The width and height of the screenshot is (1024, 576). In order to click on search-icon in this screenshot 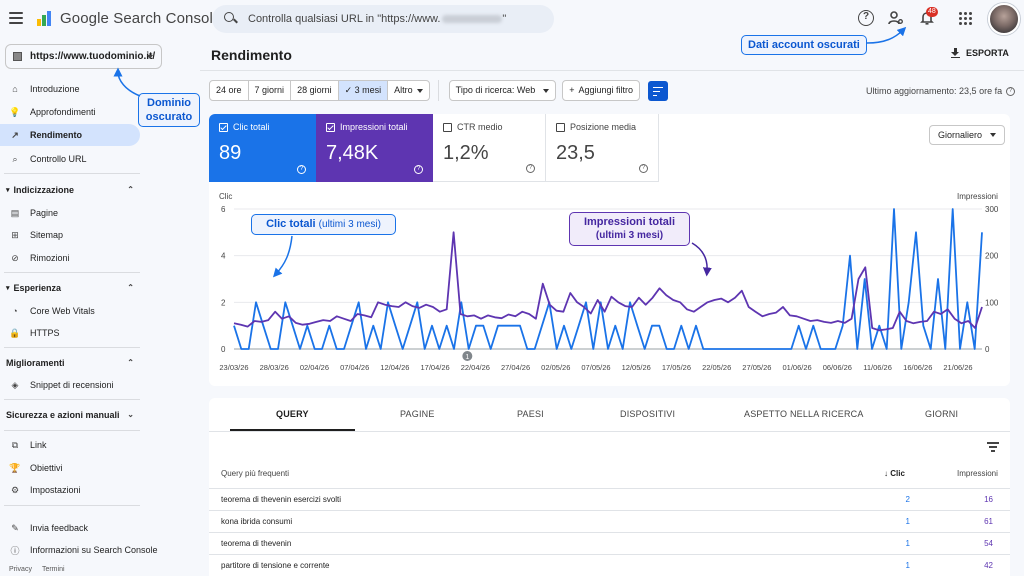, I will do `click(231, 19)`.